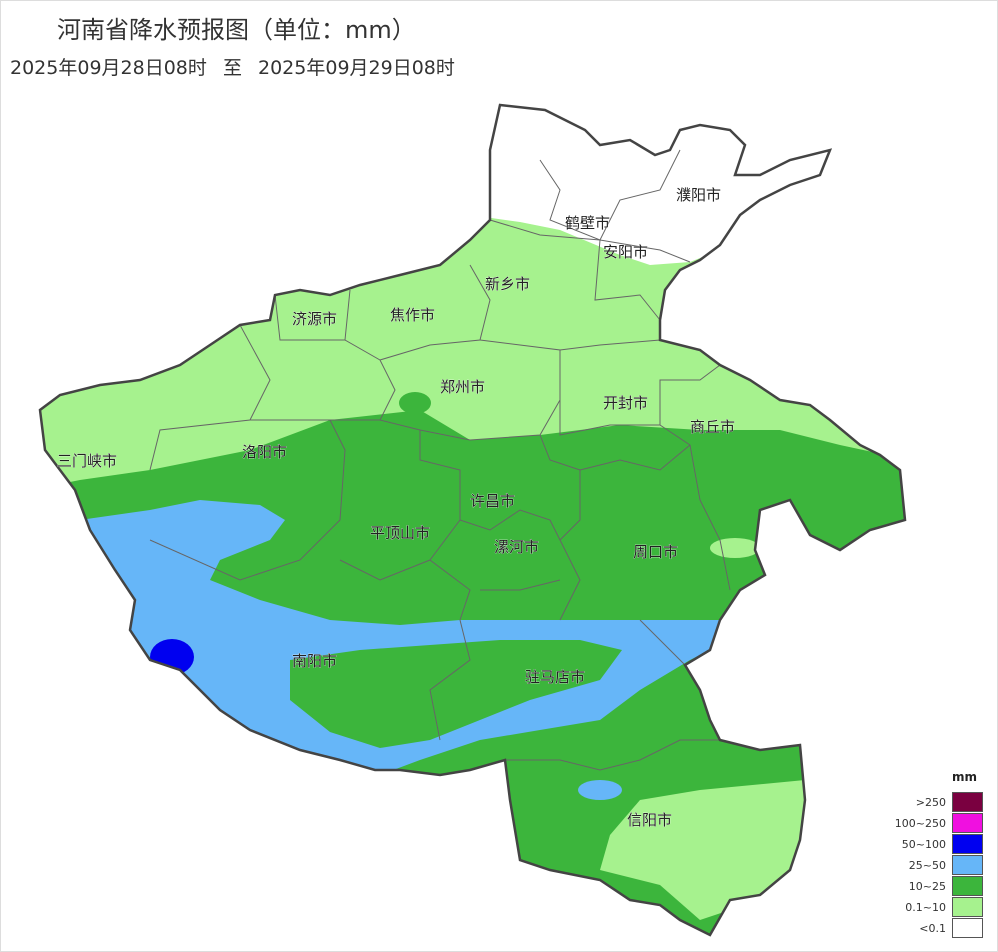 The height and width of the screenshot is (952, 998). I want to click on legend-unit: mm, so click(965, 777).